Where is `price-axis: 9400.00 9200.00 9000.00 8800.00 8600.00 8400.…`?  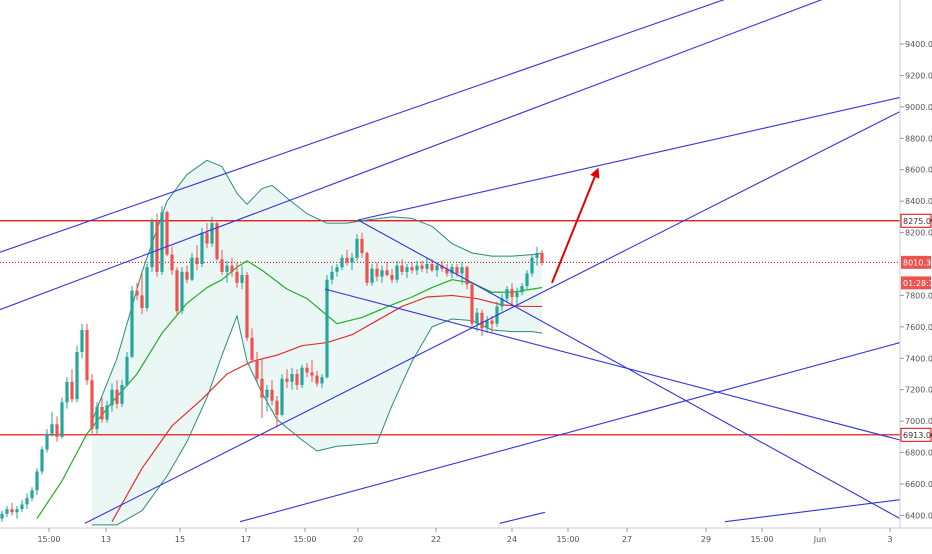
price-axis: 9400.00 9200.00 9000.00 8800.00 8600.00 8400.… is located at coordinates (915, 275).